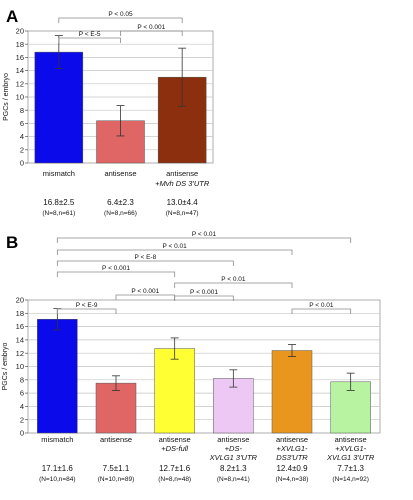 The image size is (413, 500). I want to click on value-label: 8.2±1.3, so click(233, 468).